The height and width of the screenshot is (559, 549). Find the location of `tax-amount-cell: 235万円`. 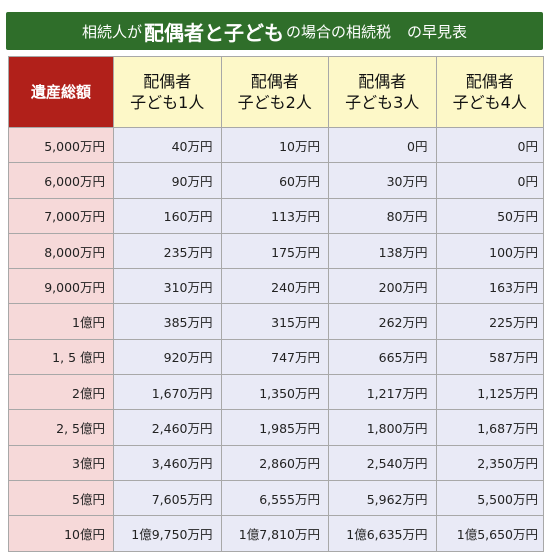

tax-amount-cell: 235万円 is located at coordinates (167, 251).